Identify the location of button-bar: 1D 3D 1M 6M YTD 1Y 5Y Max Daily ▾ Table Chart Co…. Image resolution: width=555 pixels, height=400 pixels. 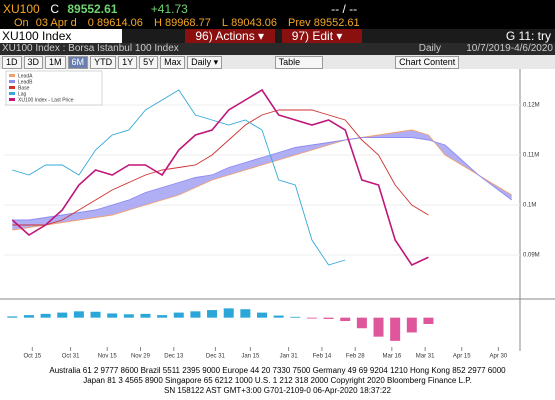
(277, 62).